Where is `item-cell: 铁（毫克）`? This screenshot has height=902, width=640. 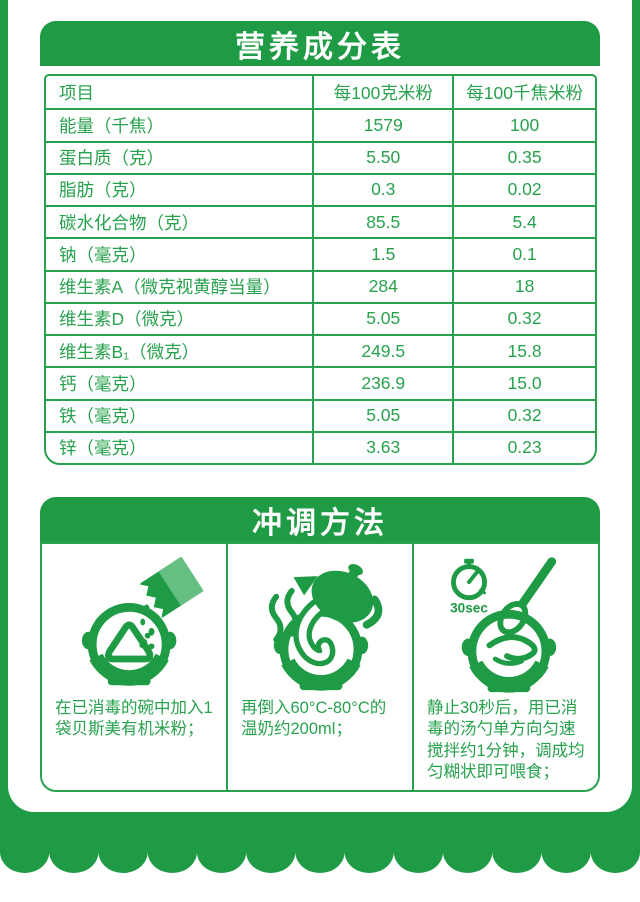
item-cell: 铁（毫克） is located at coordinates (103, 416).